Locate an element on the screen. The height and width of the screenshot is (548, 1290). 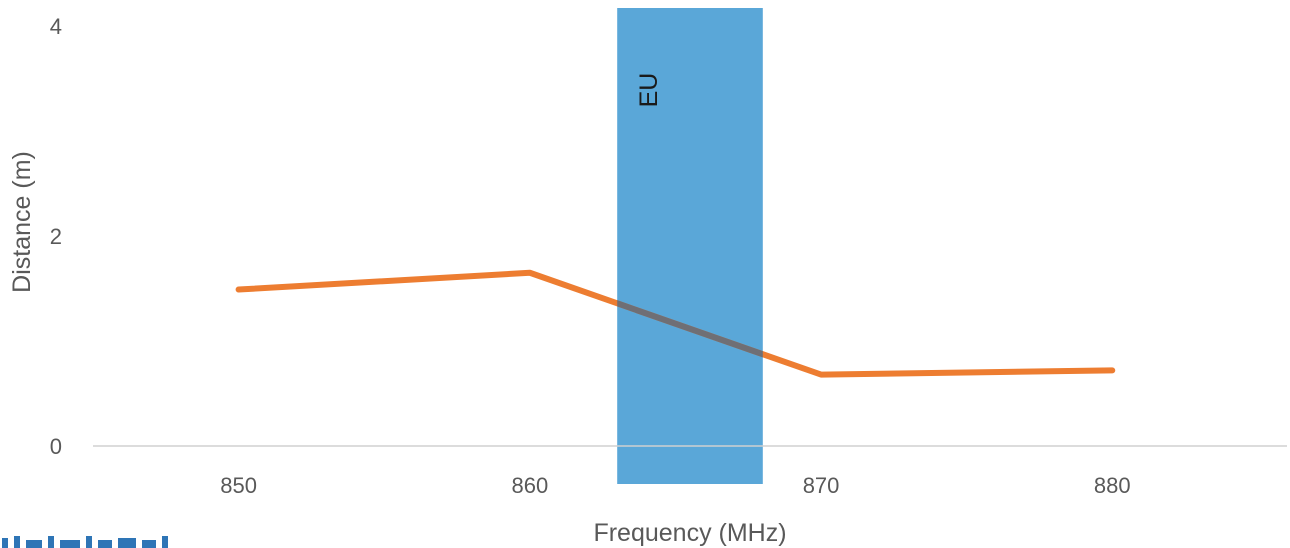
cropped-heading-fragment is located at coordinates (120, 533).